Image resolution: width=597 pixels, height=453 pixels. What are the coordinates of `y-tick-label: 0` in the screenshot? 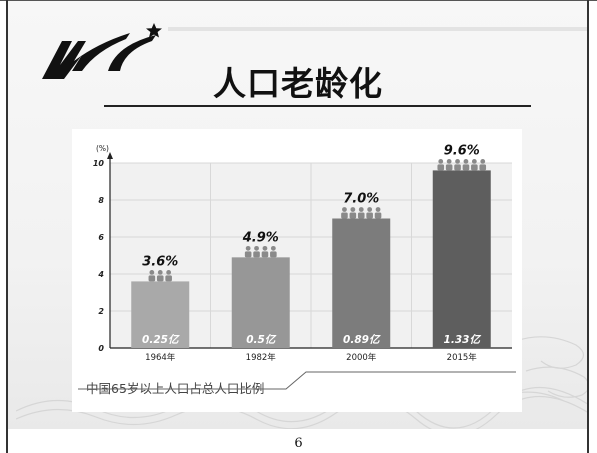 It's located at (101, 348).